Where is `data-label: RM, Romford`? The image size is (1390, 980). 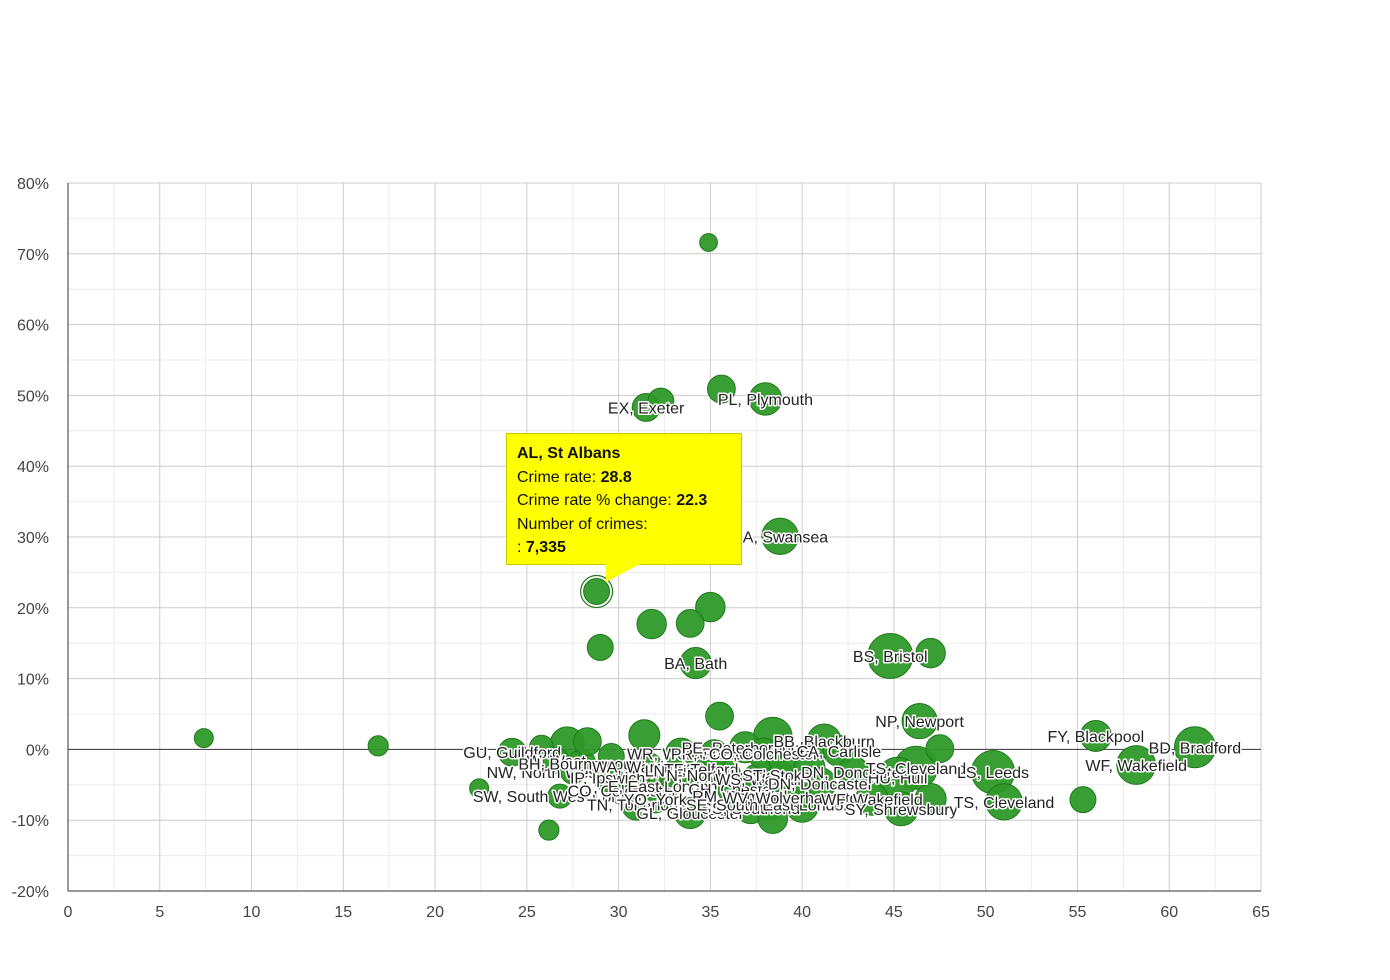
data-label: RM, Romford is located at coordinates (739, 797).